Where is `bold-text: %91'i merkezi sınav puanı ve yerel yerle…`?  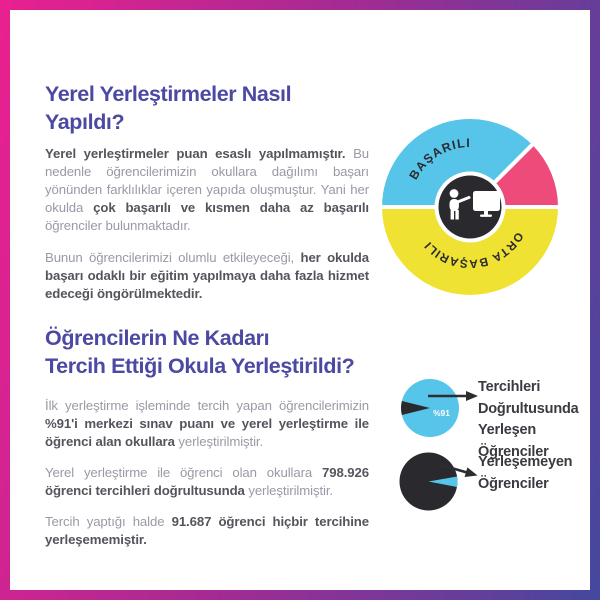 bold-text: %91'i merkezi sınav puanı ve yerel yerle… is located at coordinates (207, 432).